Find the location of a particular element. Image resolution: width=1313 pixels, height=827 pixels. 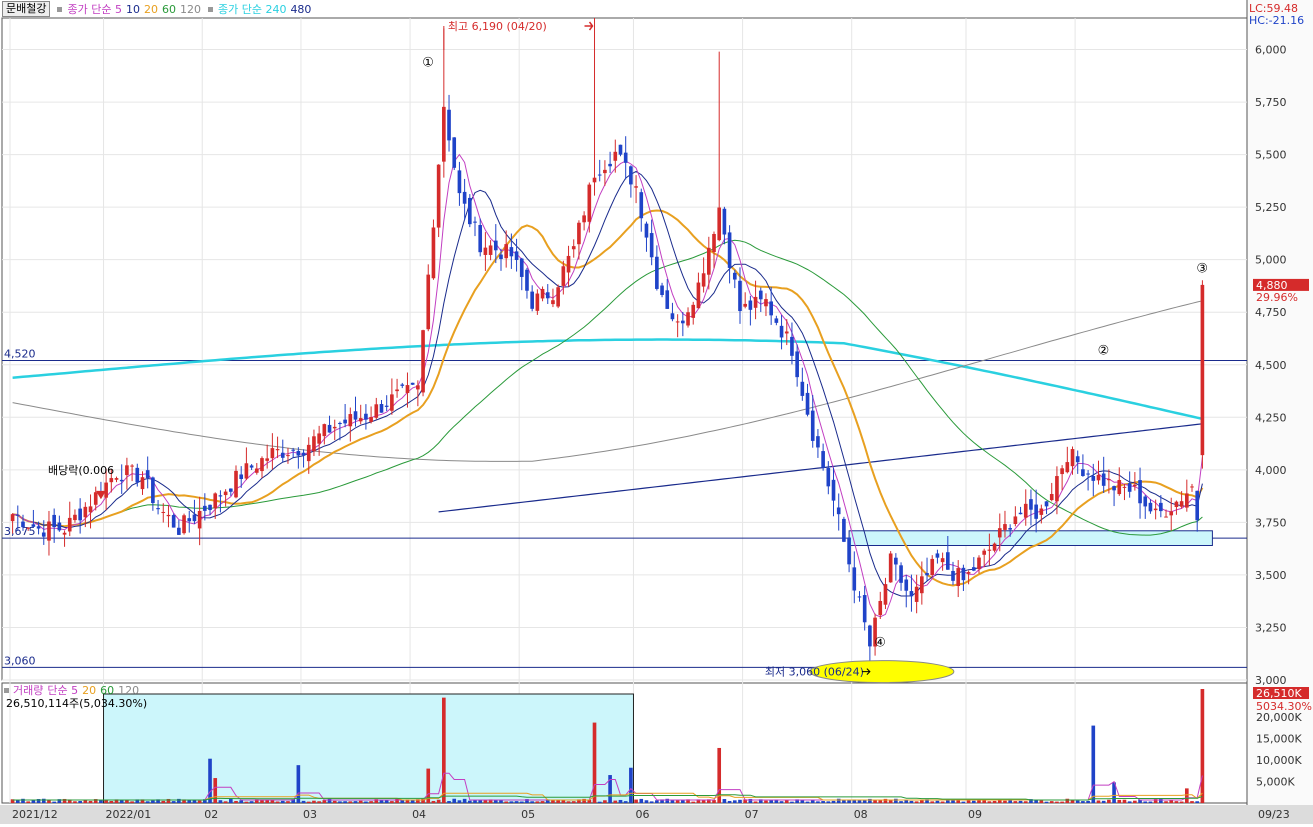

price-tick-label: 3,000 is located at coordinates (1271, 680).